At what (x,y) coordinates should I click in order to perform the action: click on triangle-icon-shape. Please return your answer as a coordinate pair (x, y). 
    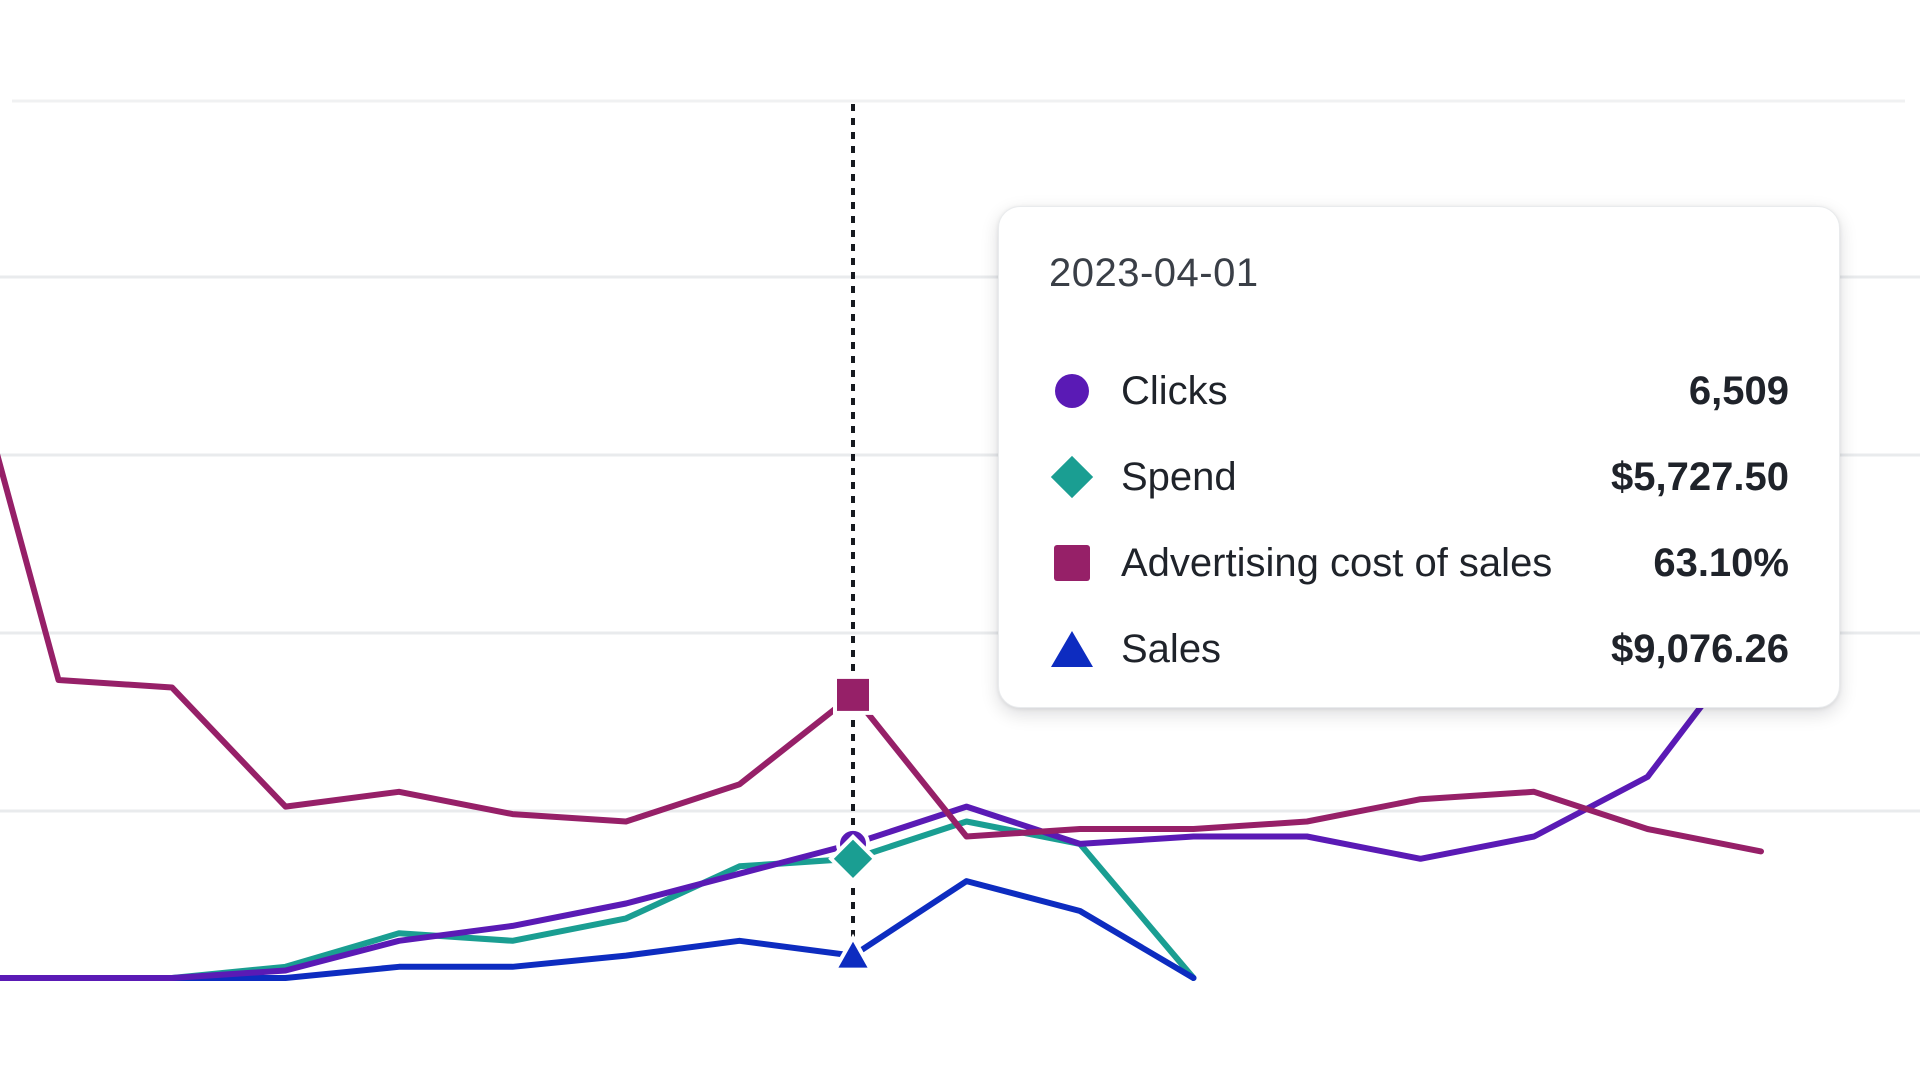
    Looking at the image, I should click on (1072, 649).